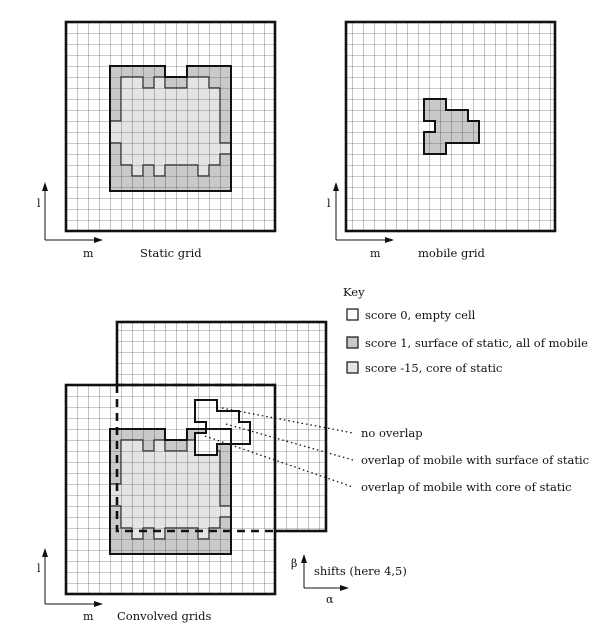  Describe the element at coordinates (330, 599) in the screenshot. I see `shift-axis-alpha-label: α` at that location.